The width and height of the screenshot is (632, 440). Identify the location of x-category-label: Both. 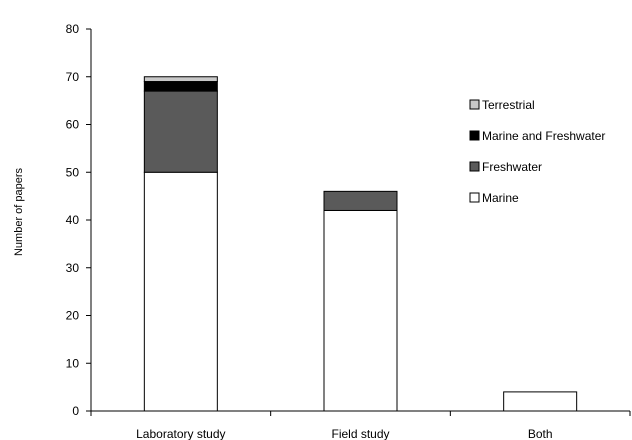
(540, 433).